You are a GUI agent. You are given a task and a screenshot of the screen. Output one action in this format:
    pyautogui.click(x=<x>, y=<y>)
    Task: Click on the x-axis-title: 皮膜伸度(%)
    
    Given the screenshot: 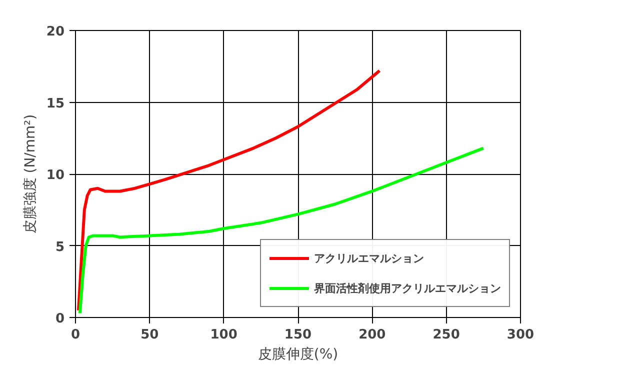 What is the action you would take?
    pyautogui.click(x=298, y=354)
    